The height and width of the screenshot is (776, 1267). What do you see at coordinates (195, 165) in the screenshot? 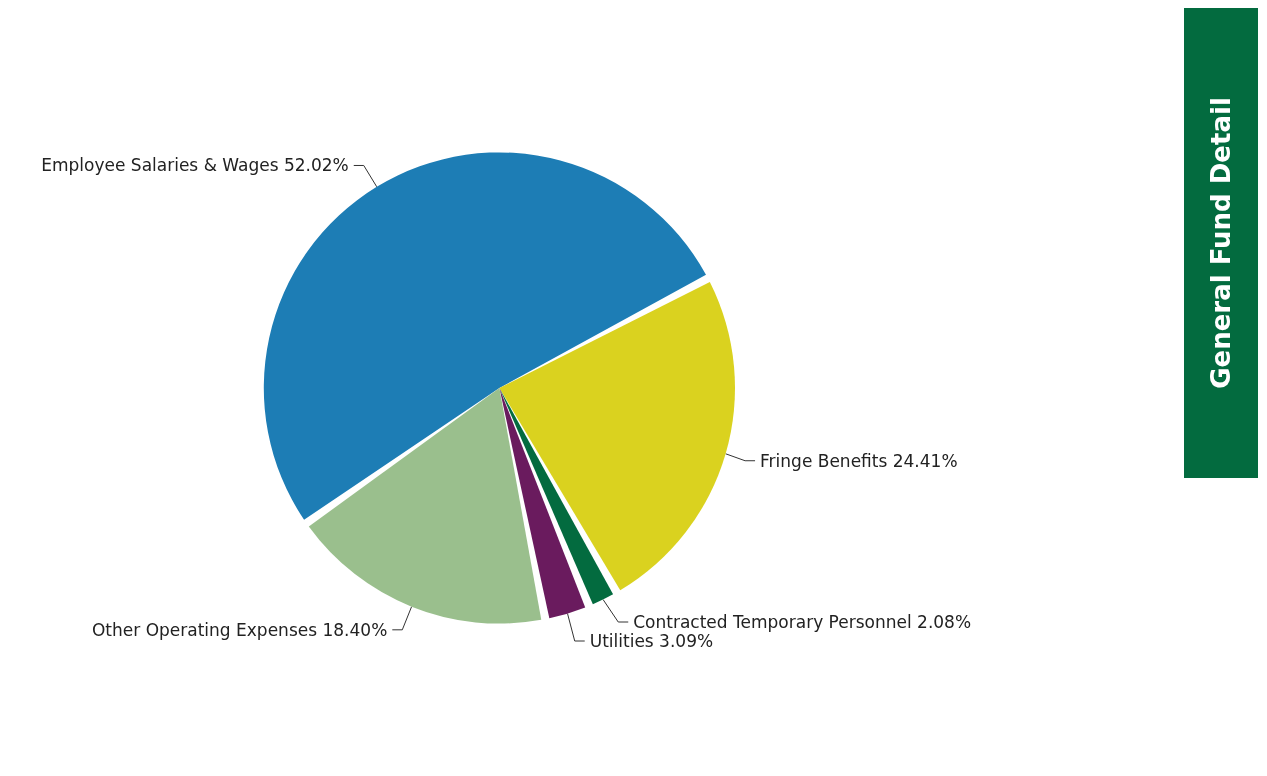
I see `slice-label: Employee Salaries & Wages 52.02%` at bounding box center [195, 165].